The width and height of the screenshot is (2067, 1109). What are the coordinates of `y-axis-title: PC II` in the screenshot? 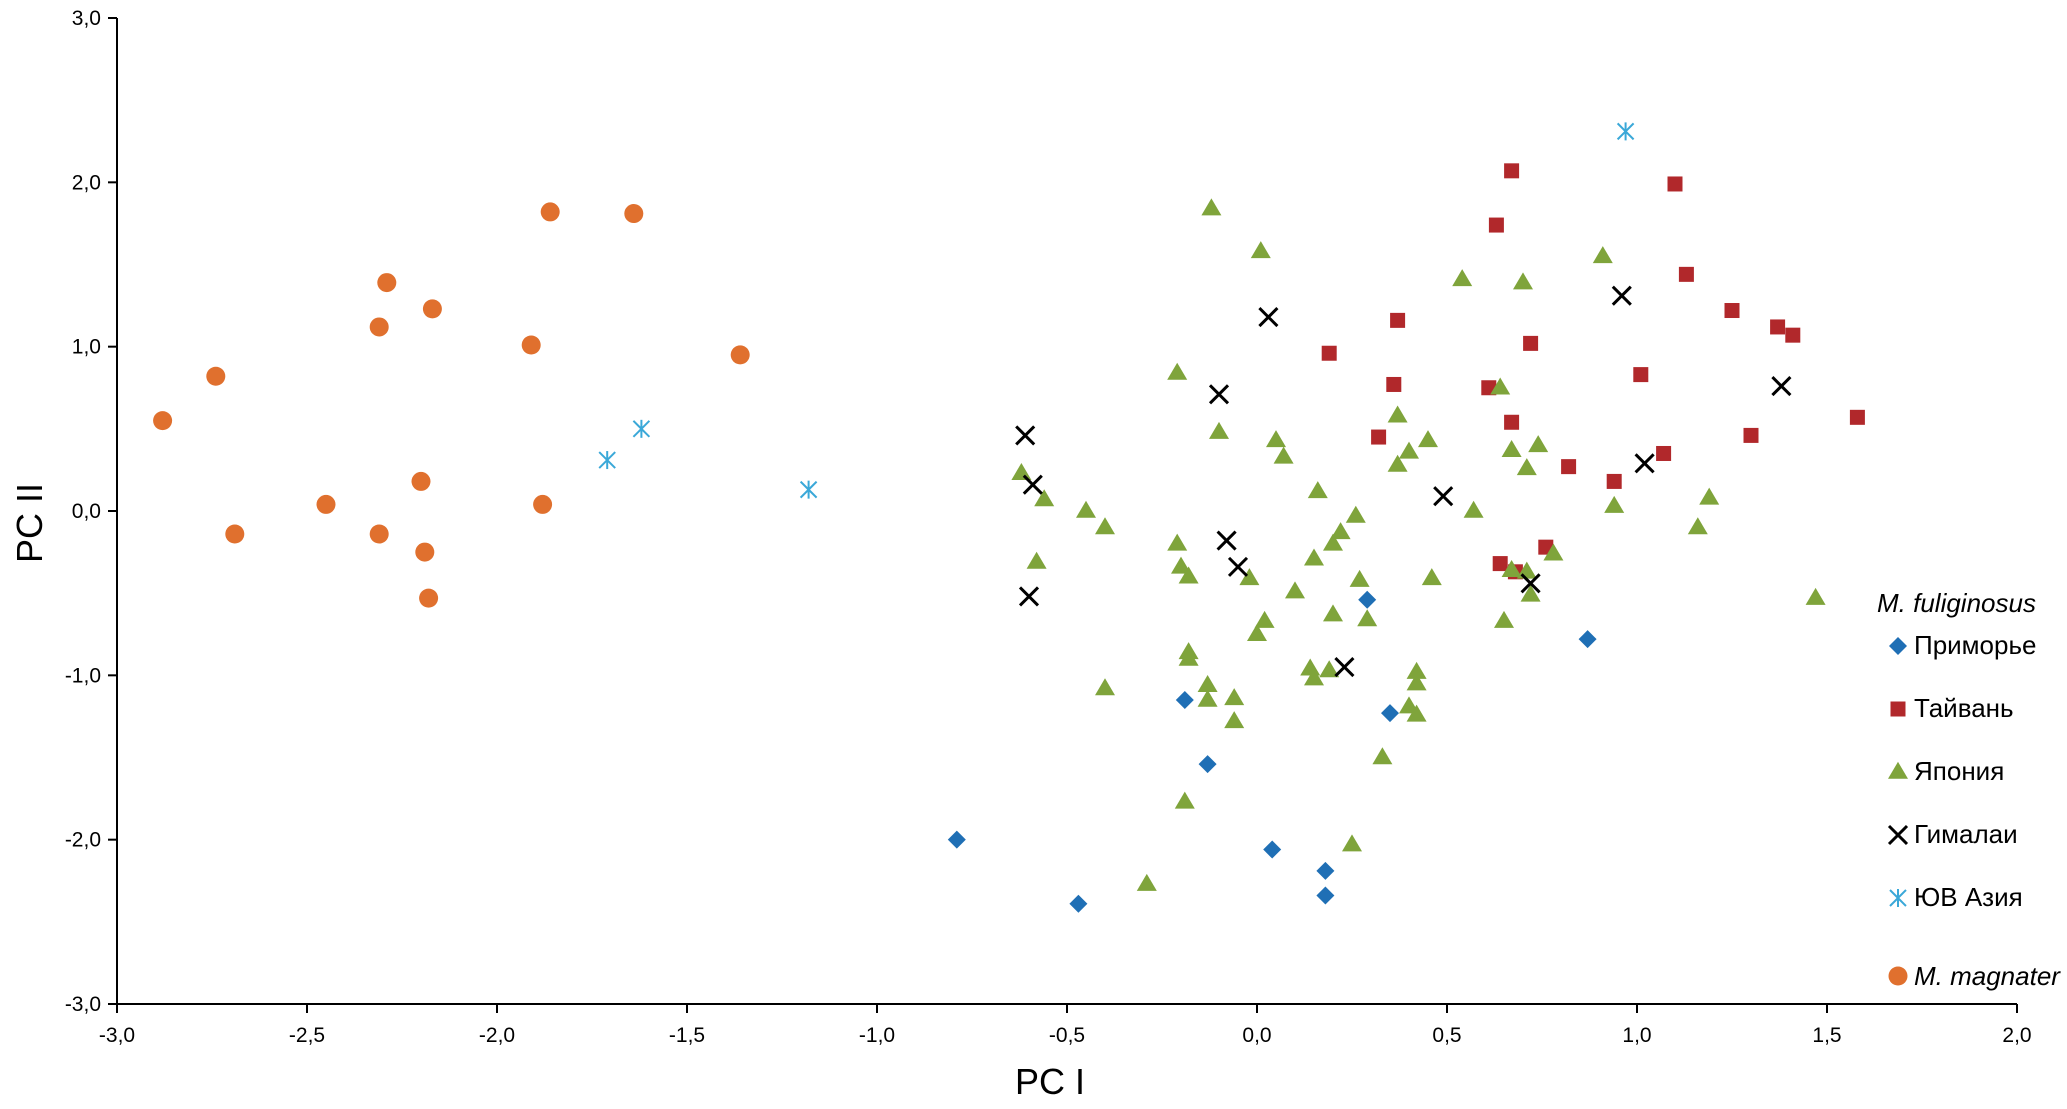 It's located at (29, 523).